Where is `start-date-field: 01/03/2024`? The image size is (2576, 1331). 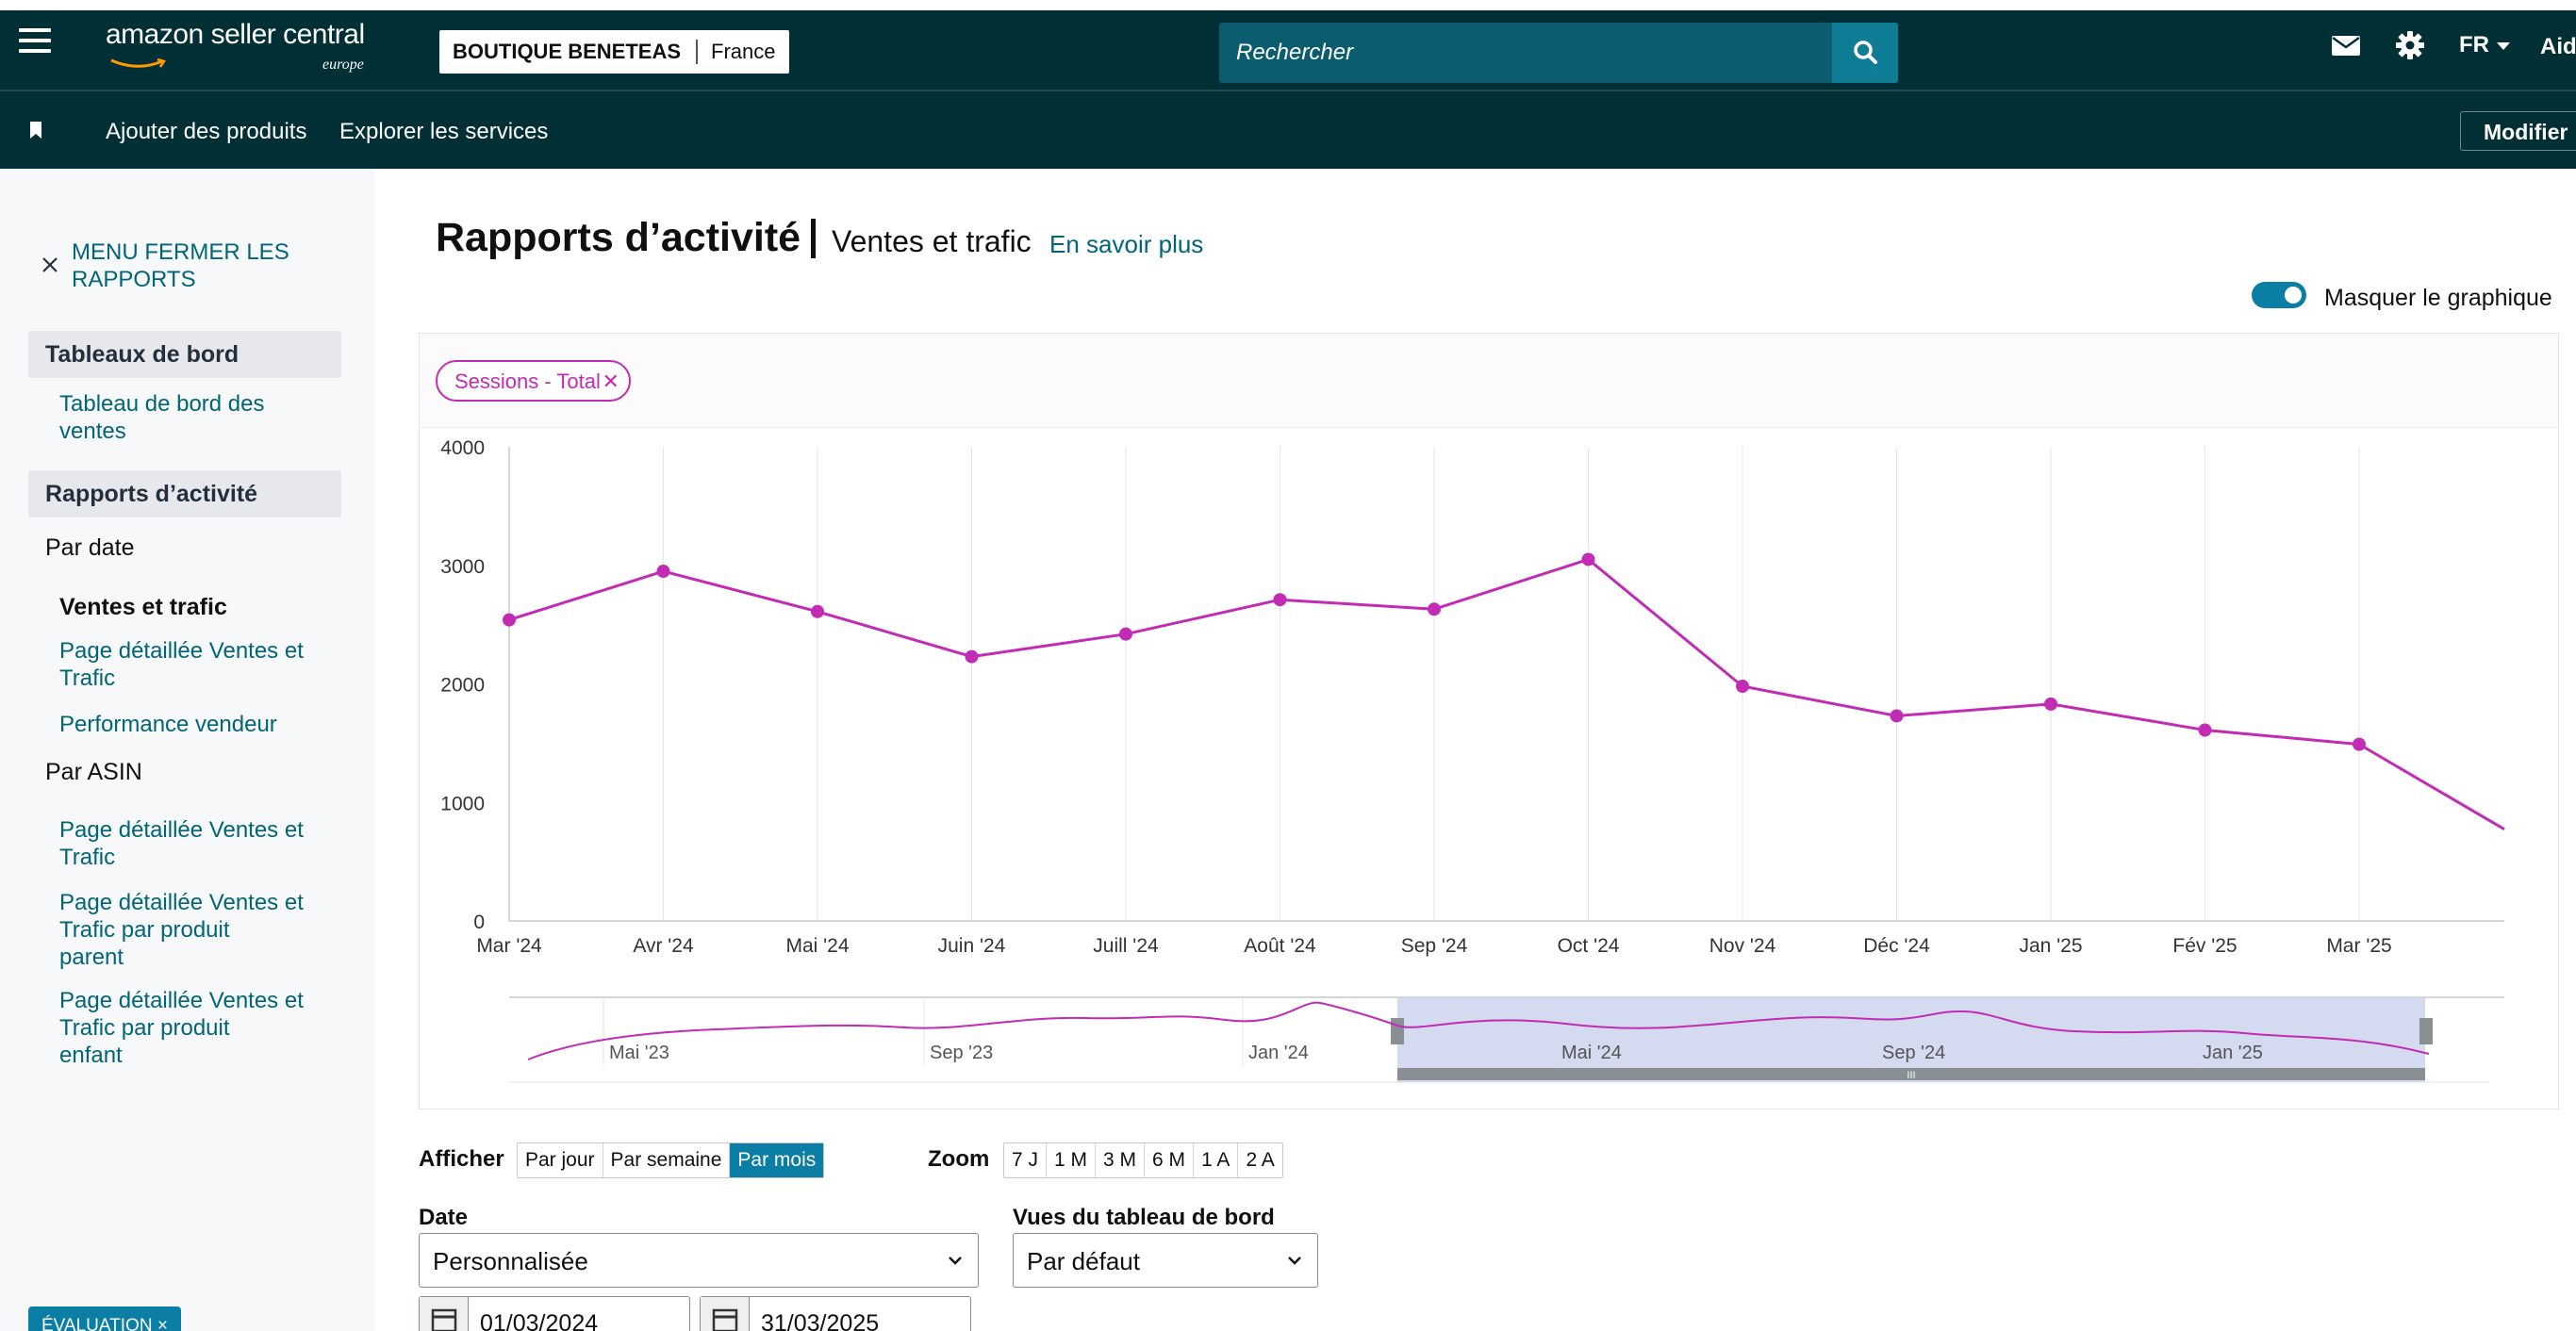
start-date-field: 01/03/2024 is located at coordinates (554, 1313).